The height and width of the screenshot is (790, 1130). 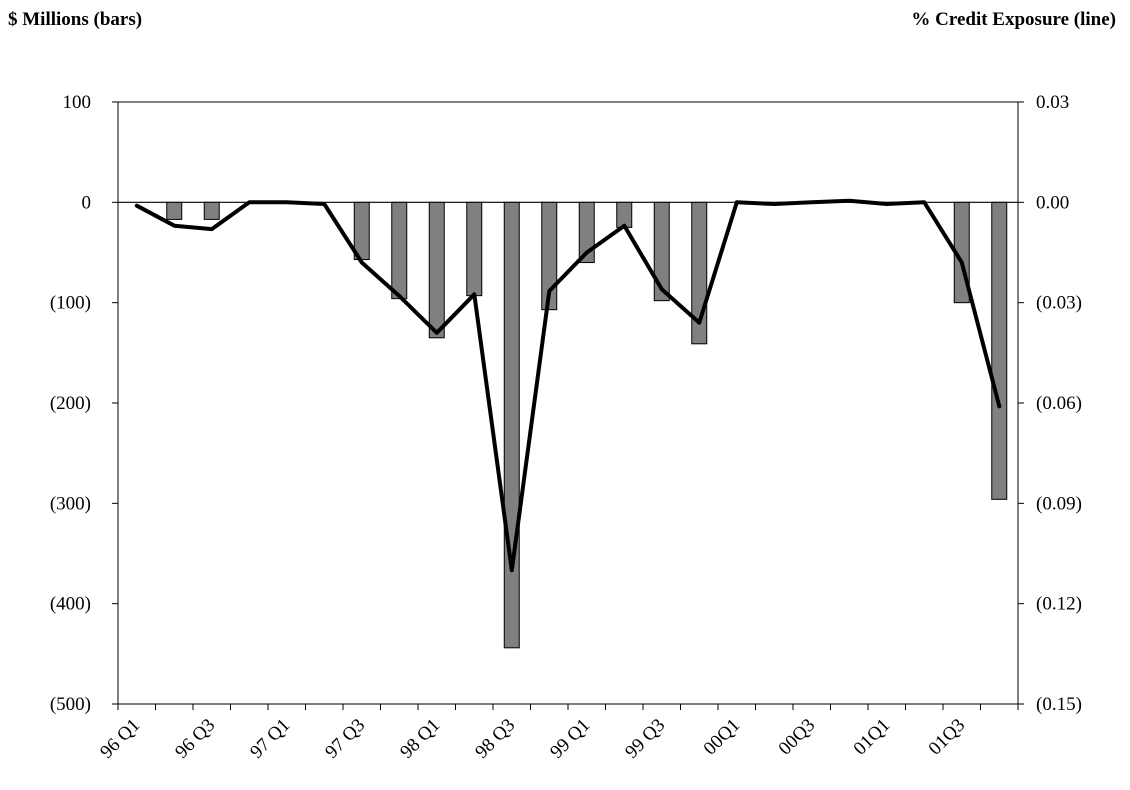 What do you see at coordinates (1059, 704) in the screenshot?
I see `right-tick-label: (0.15)` at bounding box center [1059, 704].